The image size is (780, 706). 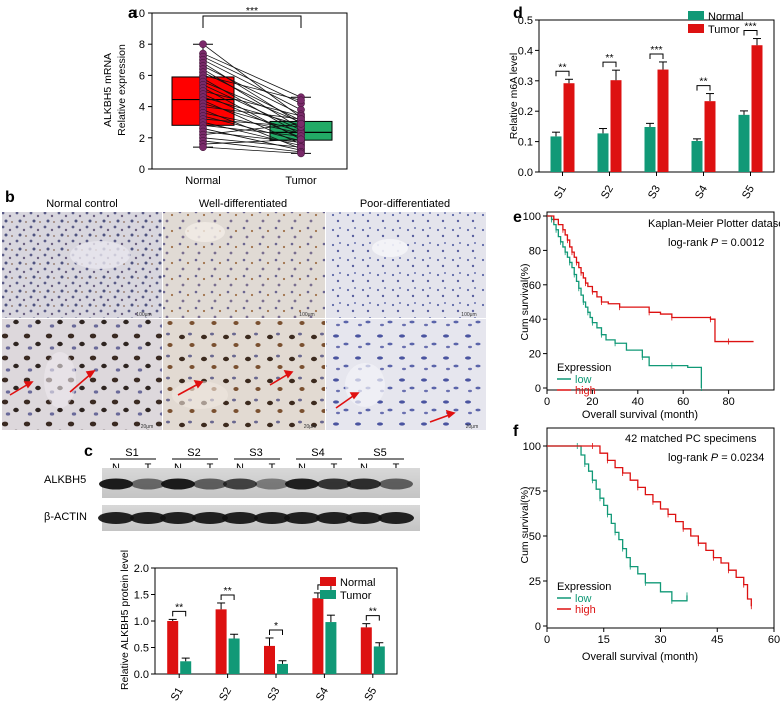 What do you see at coordinates (538, 627) in the screenshot?
I see `panel-f-ytick-label: 0` at bounding box center [538, 627].